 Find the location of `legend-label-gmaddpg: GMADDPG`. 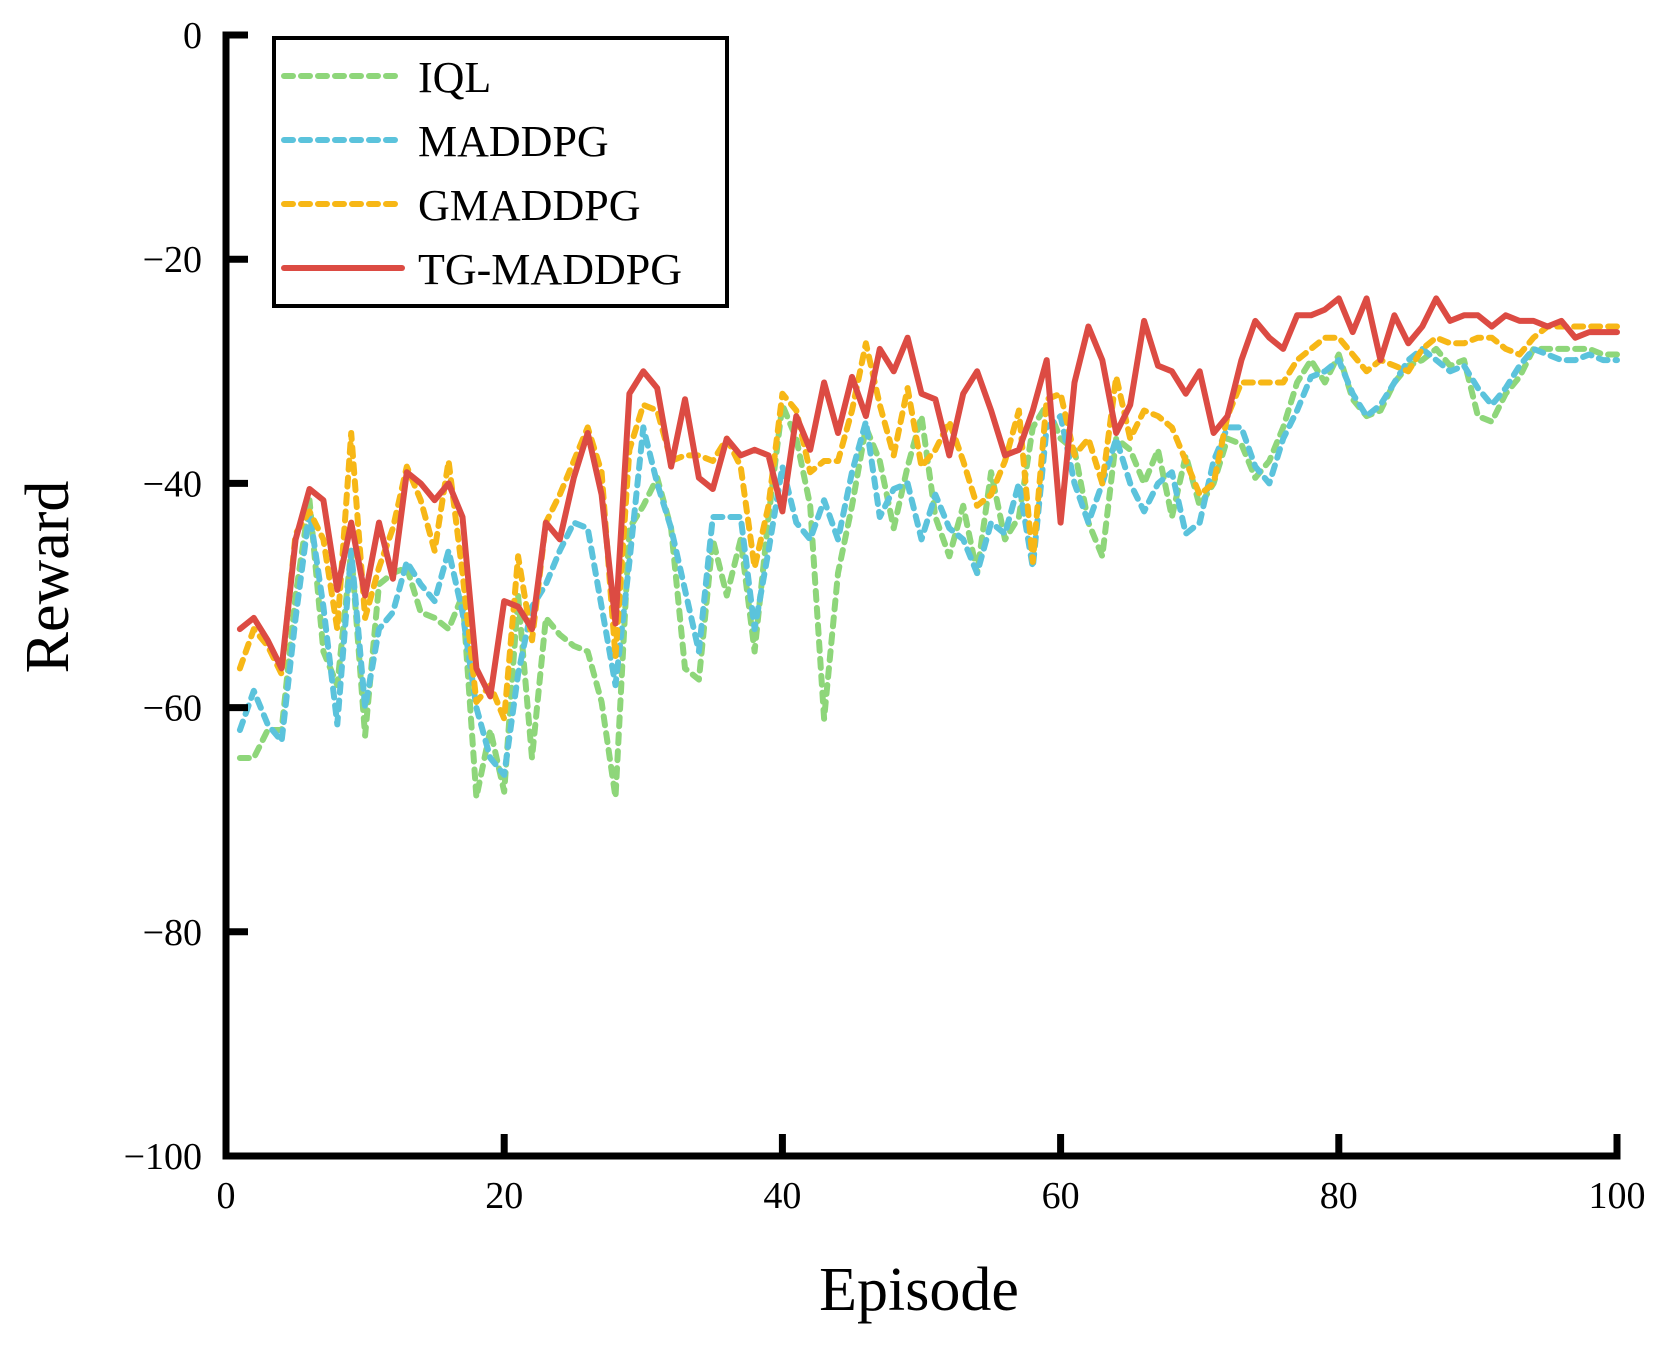

legend-label-gmaddpg: GMADDPG is located at coordinates (529, 205).